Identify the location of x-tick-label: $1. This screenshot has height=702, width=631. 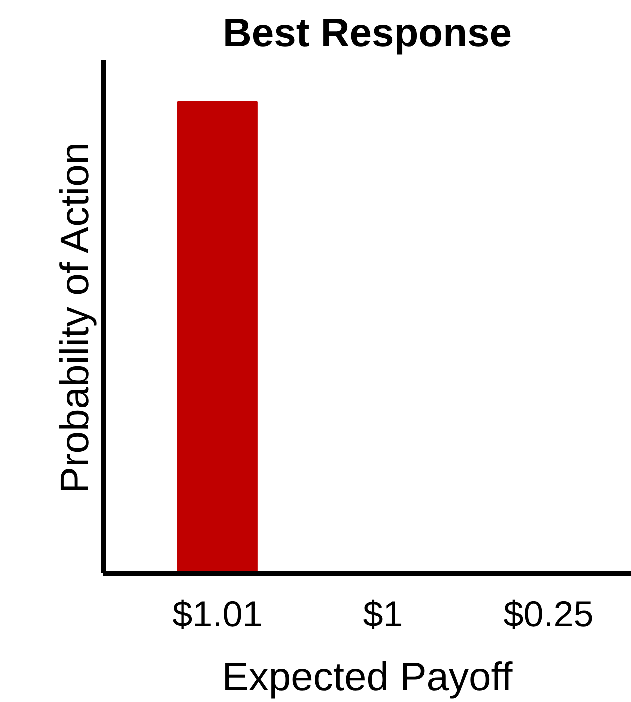
(383, 614).